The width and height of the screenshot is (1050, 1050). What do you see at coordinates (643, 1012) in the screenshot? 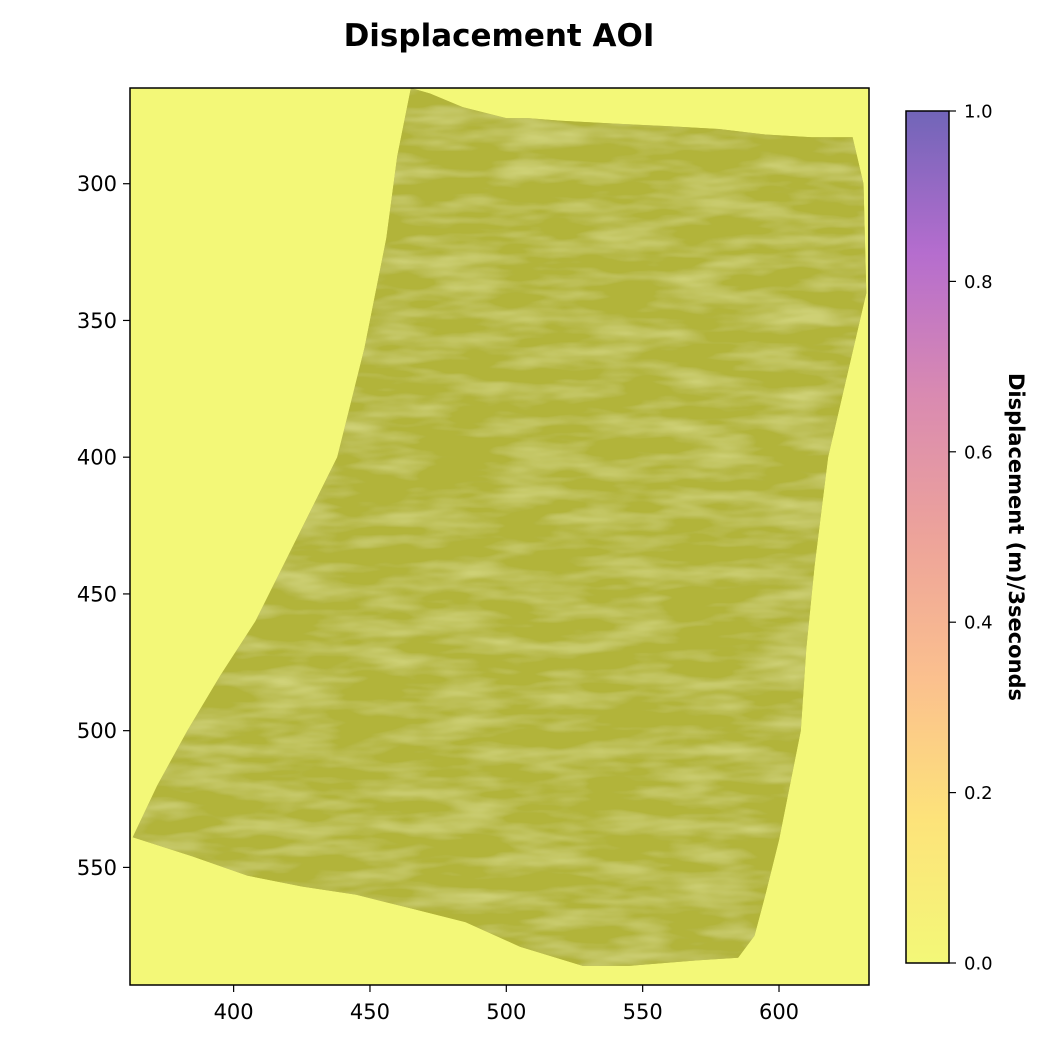
I see `x-tick-label: 550` at bounding box center [643, 1012].